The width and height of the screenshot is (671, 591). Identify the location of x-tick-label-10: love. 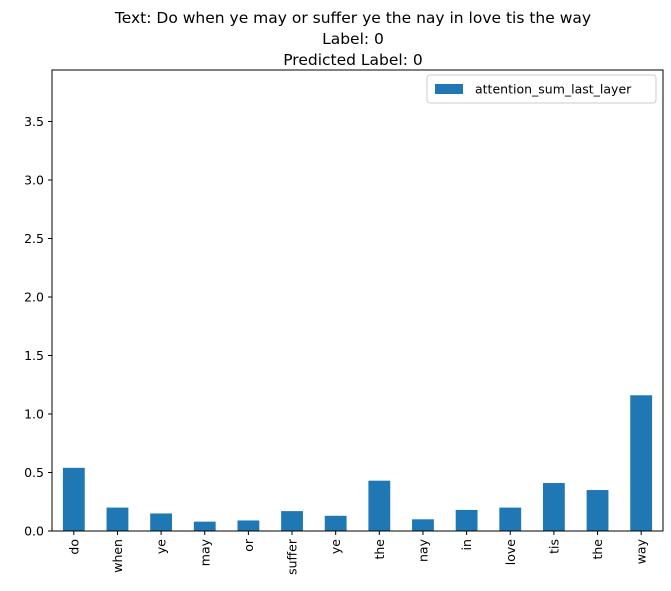
(510, 552).